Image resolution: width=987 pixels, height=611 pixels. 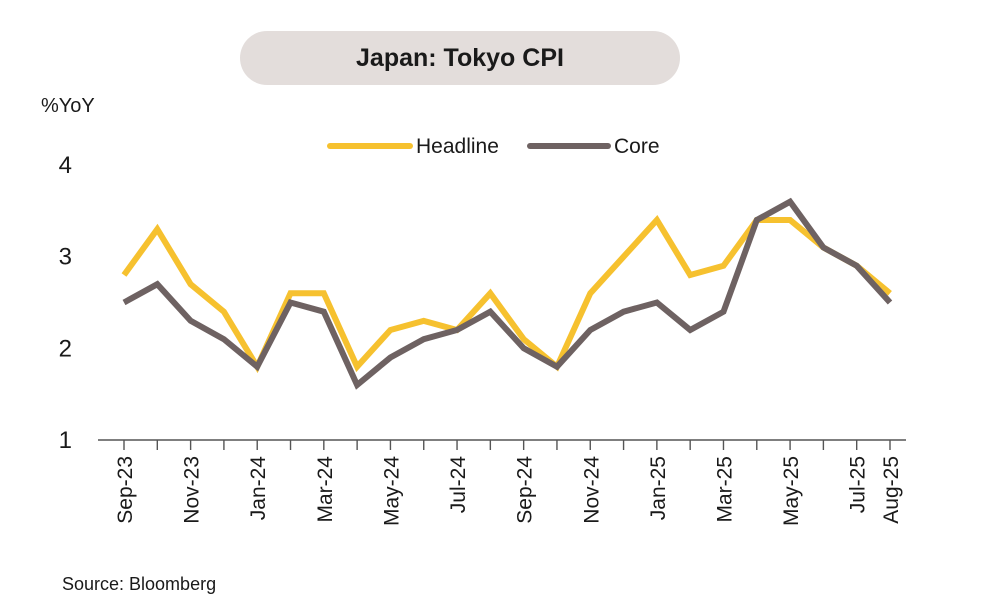 I want to click on x-tick-label: Sep-24, so click(x=525, y=490).